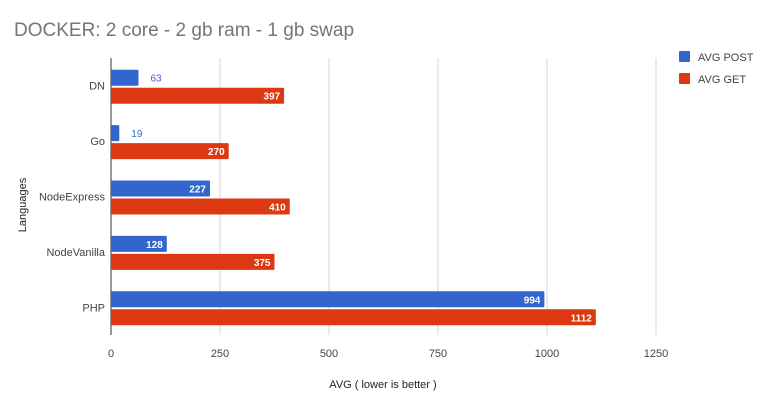 The width and height of the screenshot is (764, 407). What do you see at coordinates (97, 142) in the screenshot?
I see `y-category-label: Go` at bounding box center [97, 142].